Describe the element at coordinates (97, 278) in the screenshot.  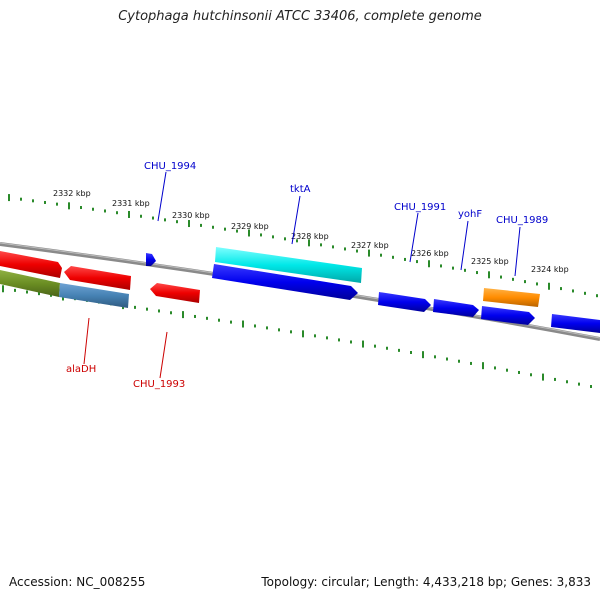
I see `gene-reverse-middle` at that location.